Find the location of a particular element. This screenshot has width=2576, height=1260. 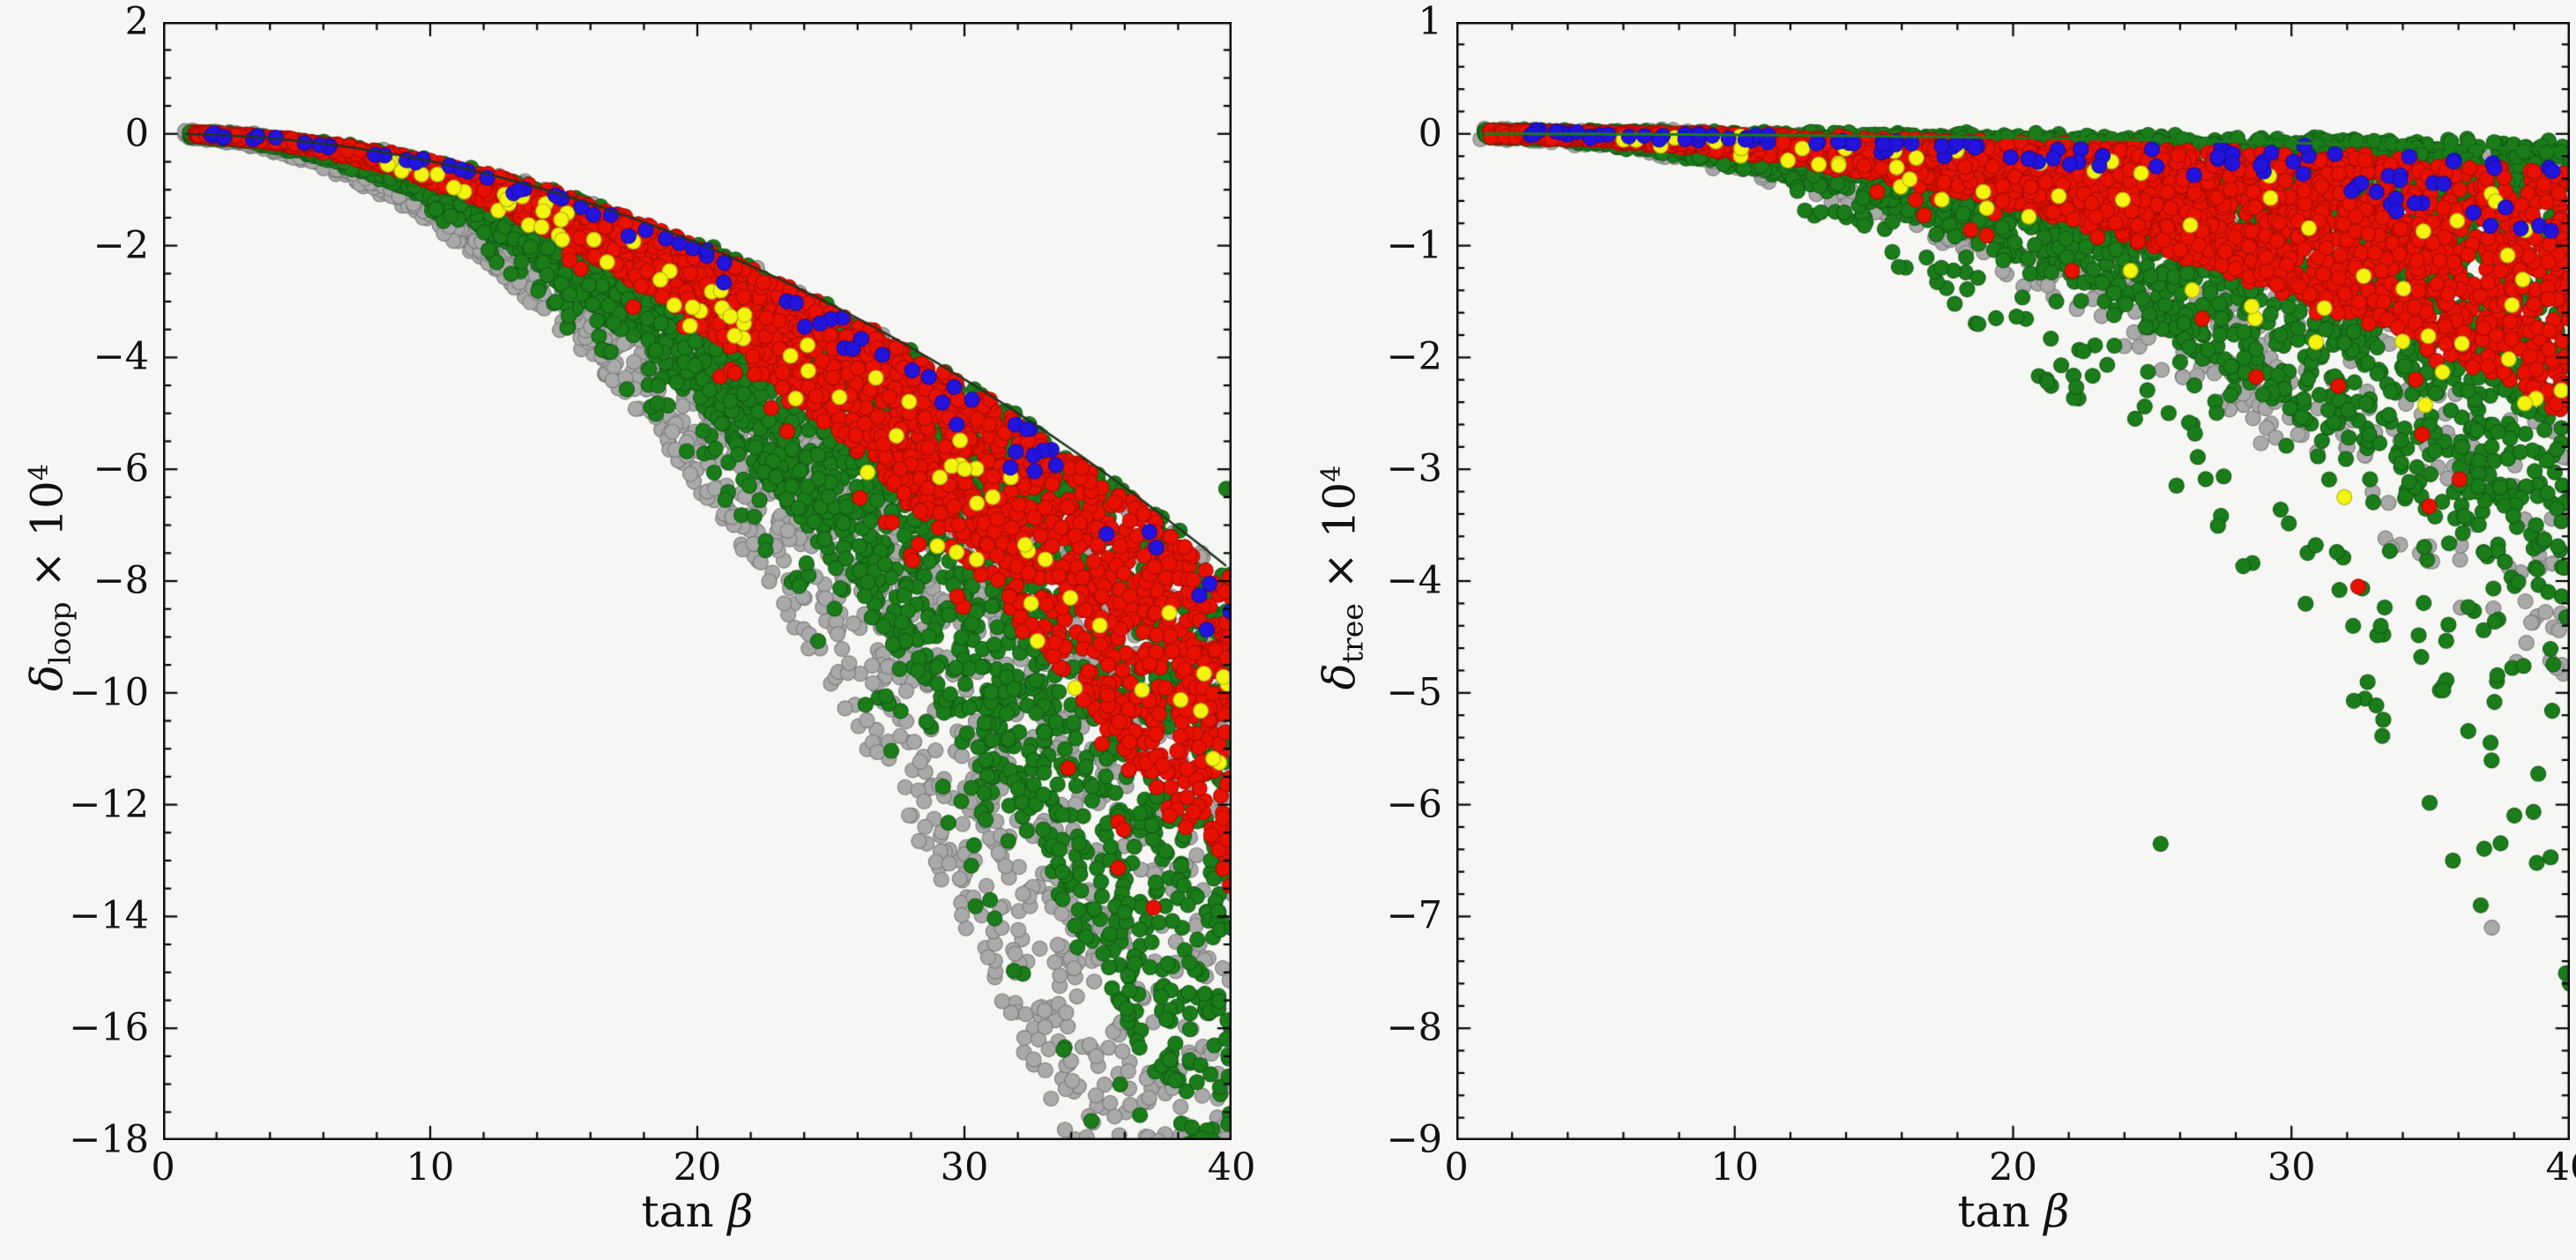

y-tick-label: −16 is located at coordinates (109, 1027).